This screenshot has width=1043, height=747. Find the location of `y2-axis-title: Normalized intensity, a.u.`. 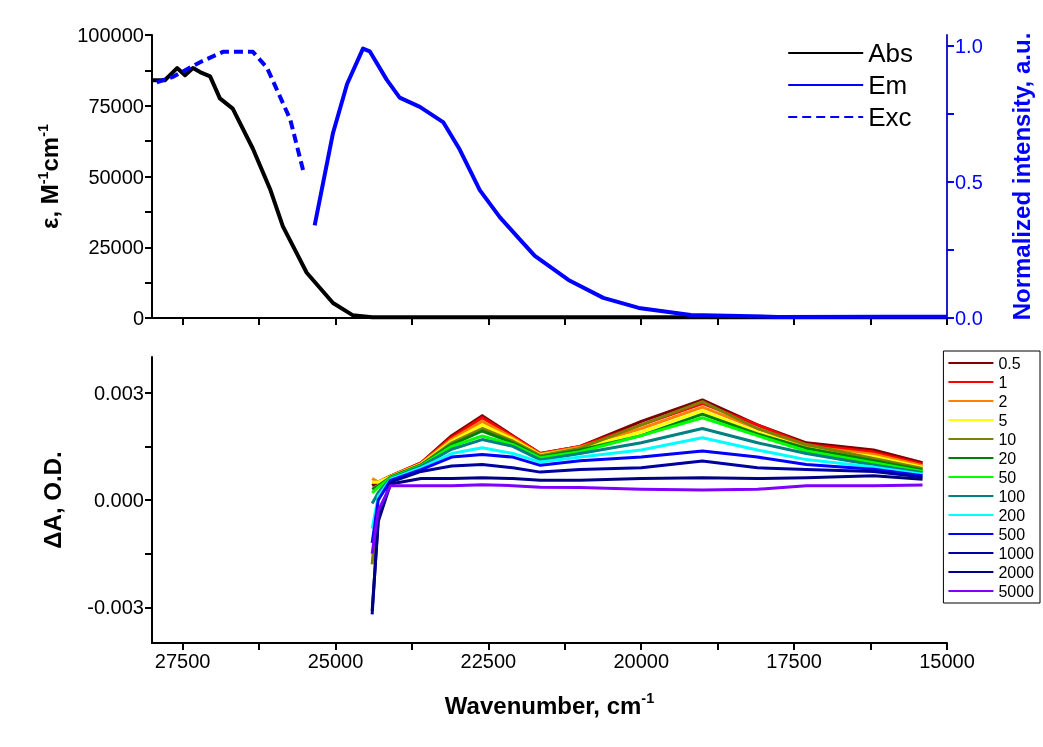

y2-axis-title: Normalized intensity, a.u. is located at coordinates (1021, 176).